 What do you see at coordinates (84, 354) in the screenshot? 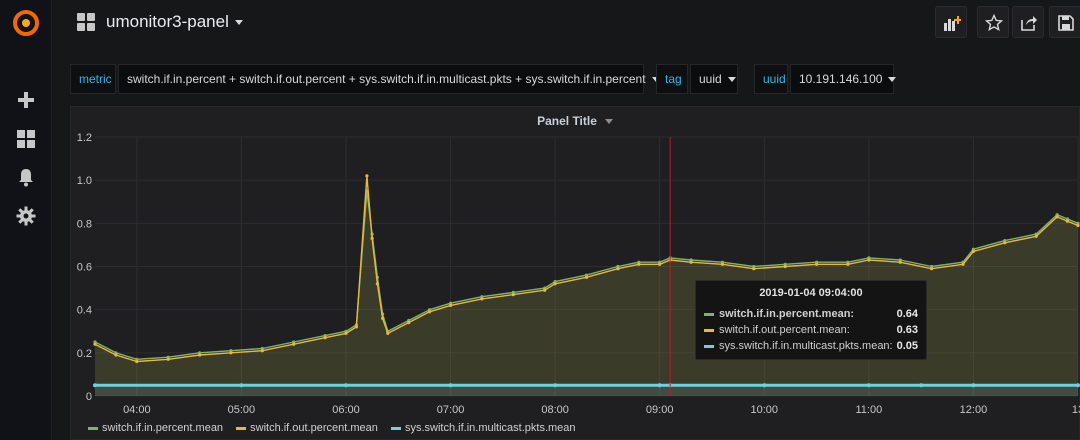
I see `y-tick-label: 0.2` at bounding box center [84, 354].